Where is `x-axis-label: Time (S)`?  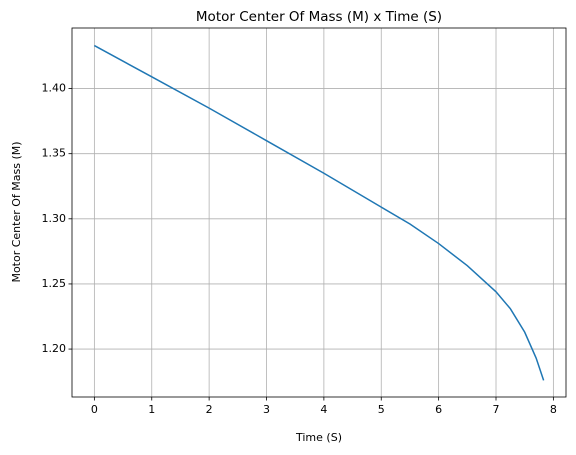
x-axis-label: Time (S) is located at coordinates (318, 437).